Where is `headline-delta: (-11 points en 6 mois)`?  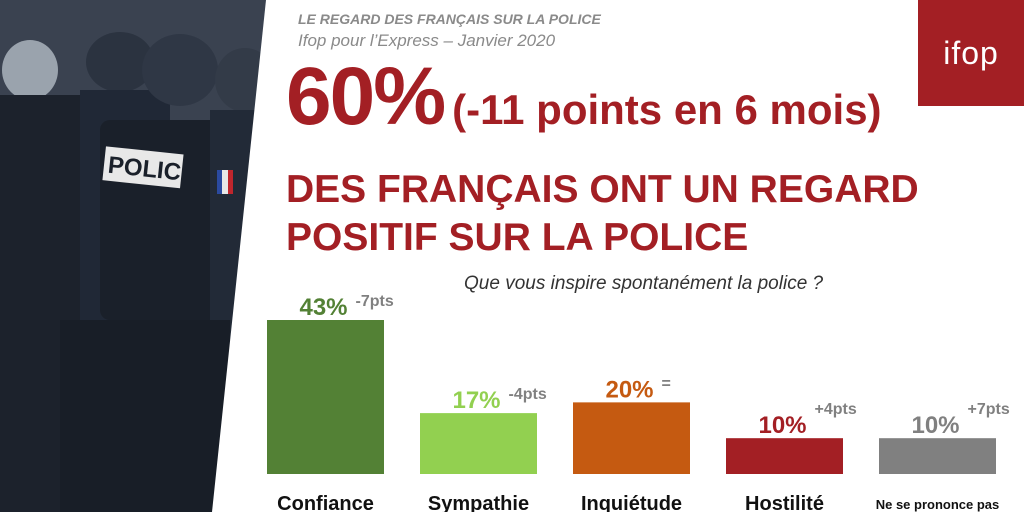
headline-delta: (-11 points en 6 mois) is located at coordinates (667, 109).